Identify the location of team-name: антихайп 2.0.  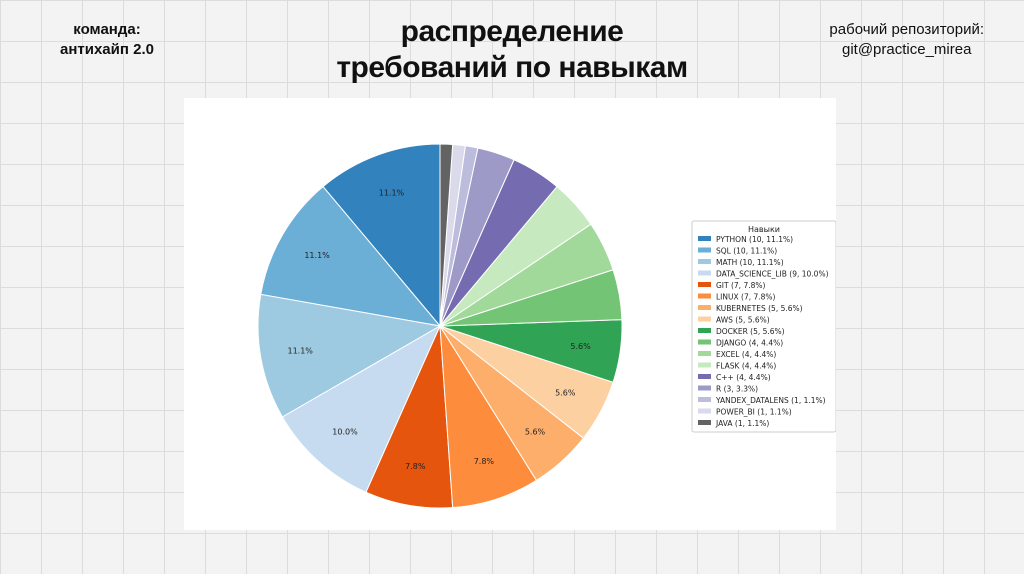
(107, 49).